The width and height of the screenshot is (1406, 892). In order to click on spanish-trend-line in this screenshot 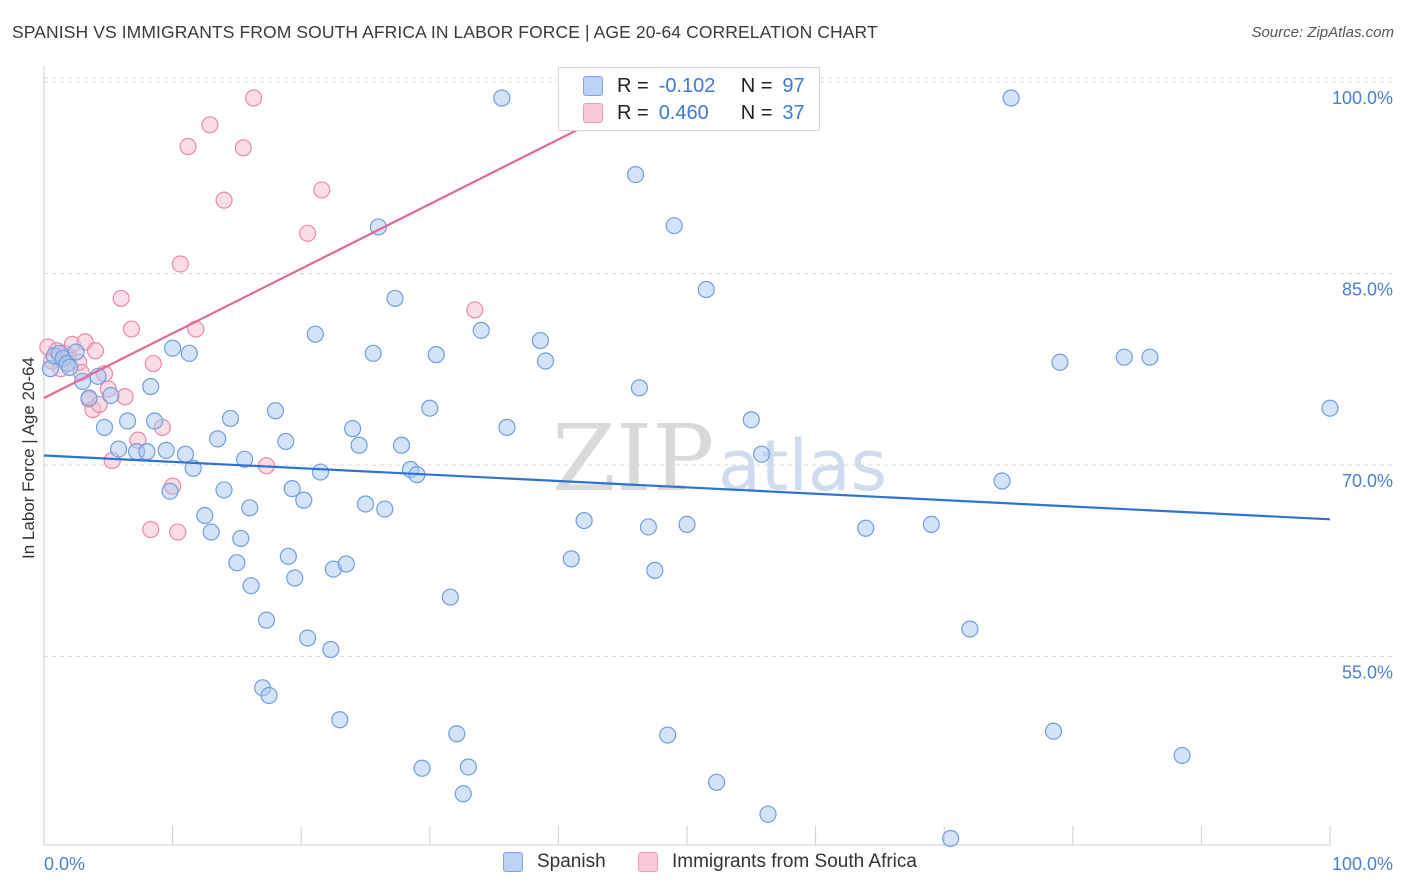, I will do `click(687, 487)`.